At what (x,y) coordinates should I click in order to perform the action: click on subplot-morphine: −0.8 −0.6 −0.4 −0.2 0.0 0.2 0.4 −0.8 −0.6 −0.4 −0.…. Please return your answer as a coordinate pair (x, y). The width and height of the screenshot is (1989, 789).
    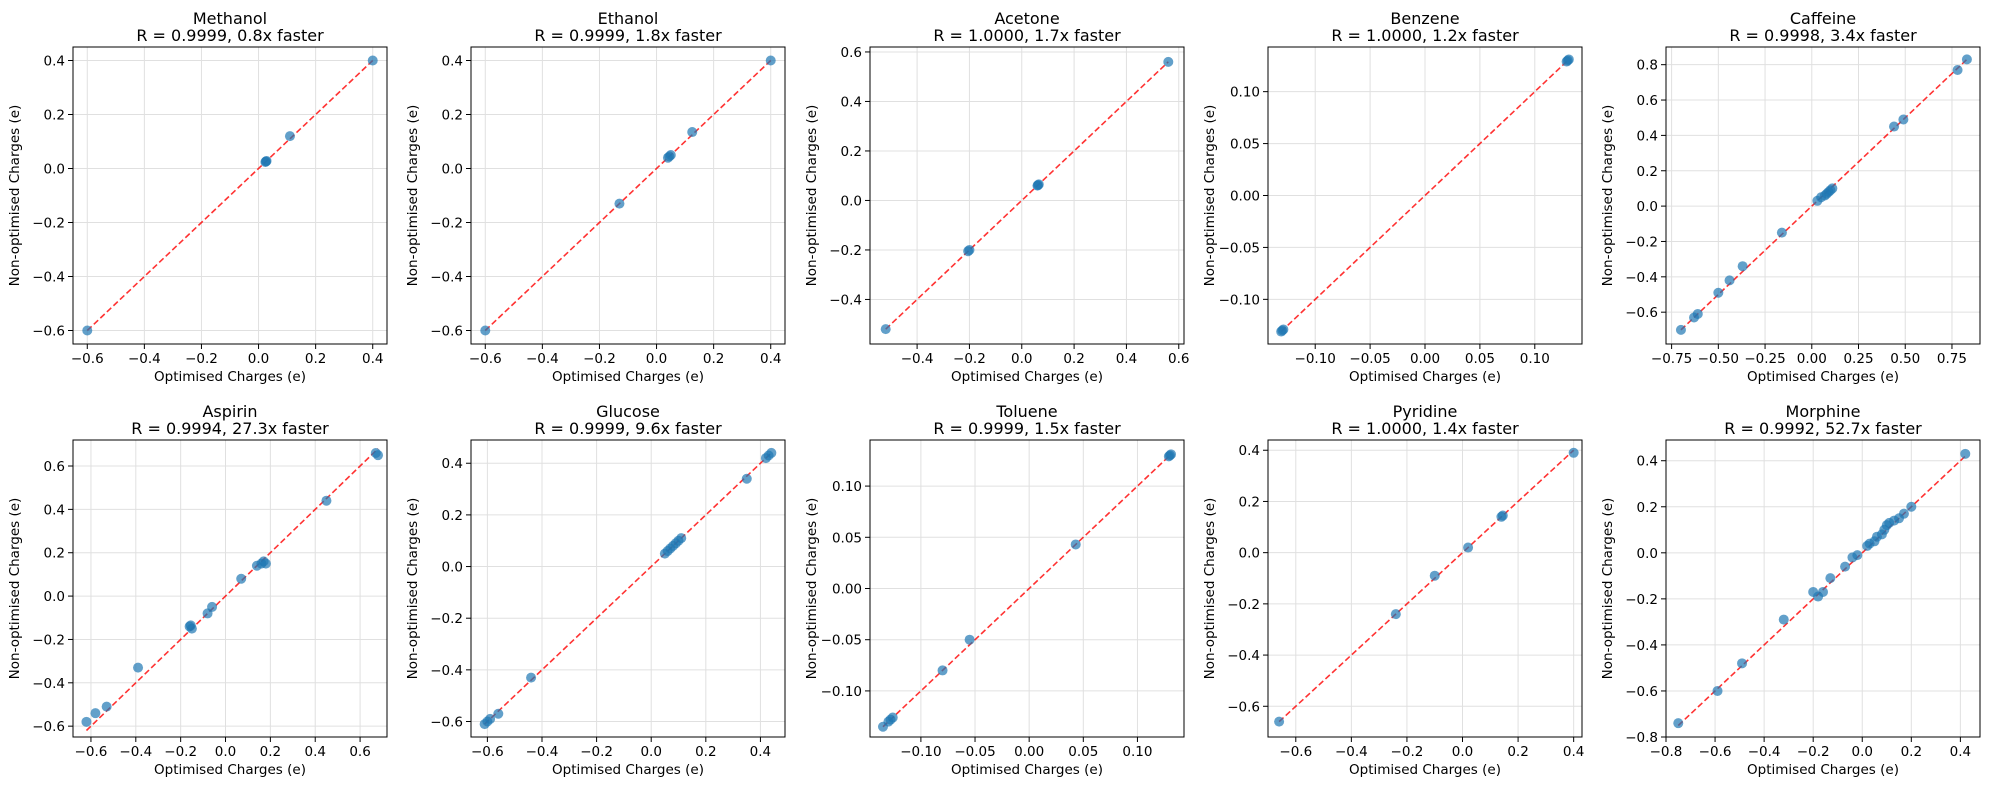
    Looking at the image, I should click on (1790, 590).